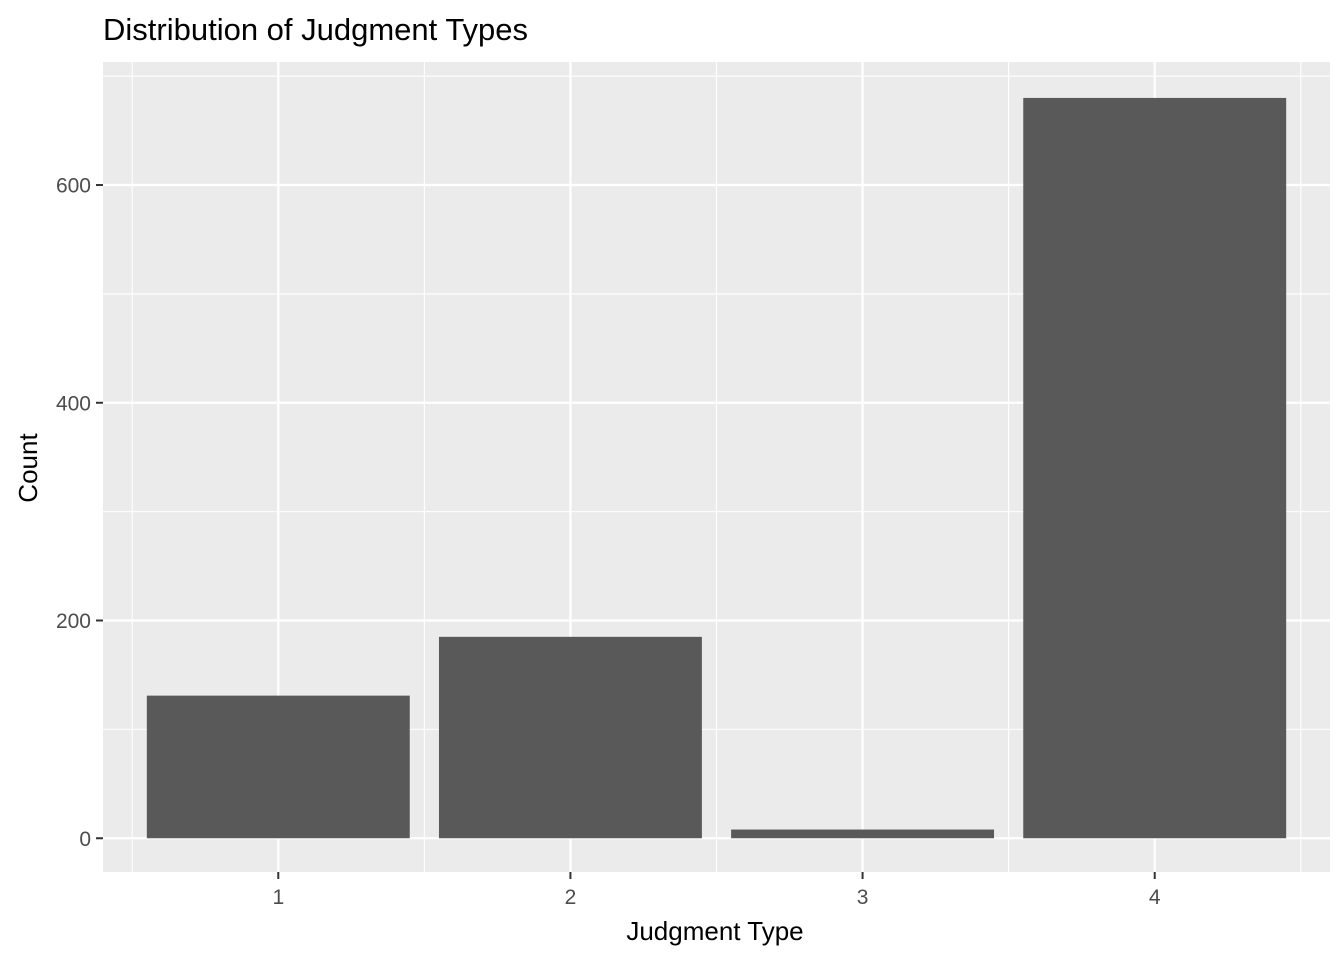 Image resolution: width=1344 pixels, height=960 pixels. I want to click on y-tick-label: 0, so click(85, 839).